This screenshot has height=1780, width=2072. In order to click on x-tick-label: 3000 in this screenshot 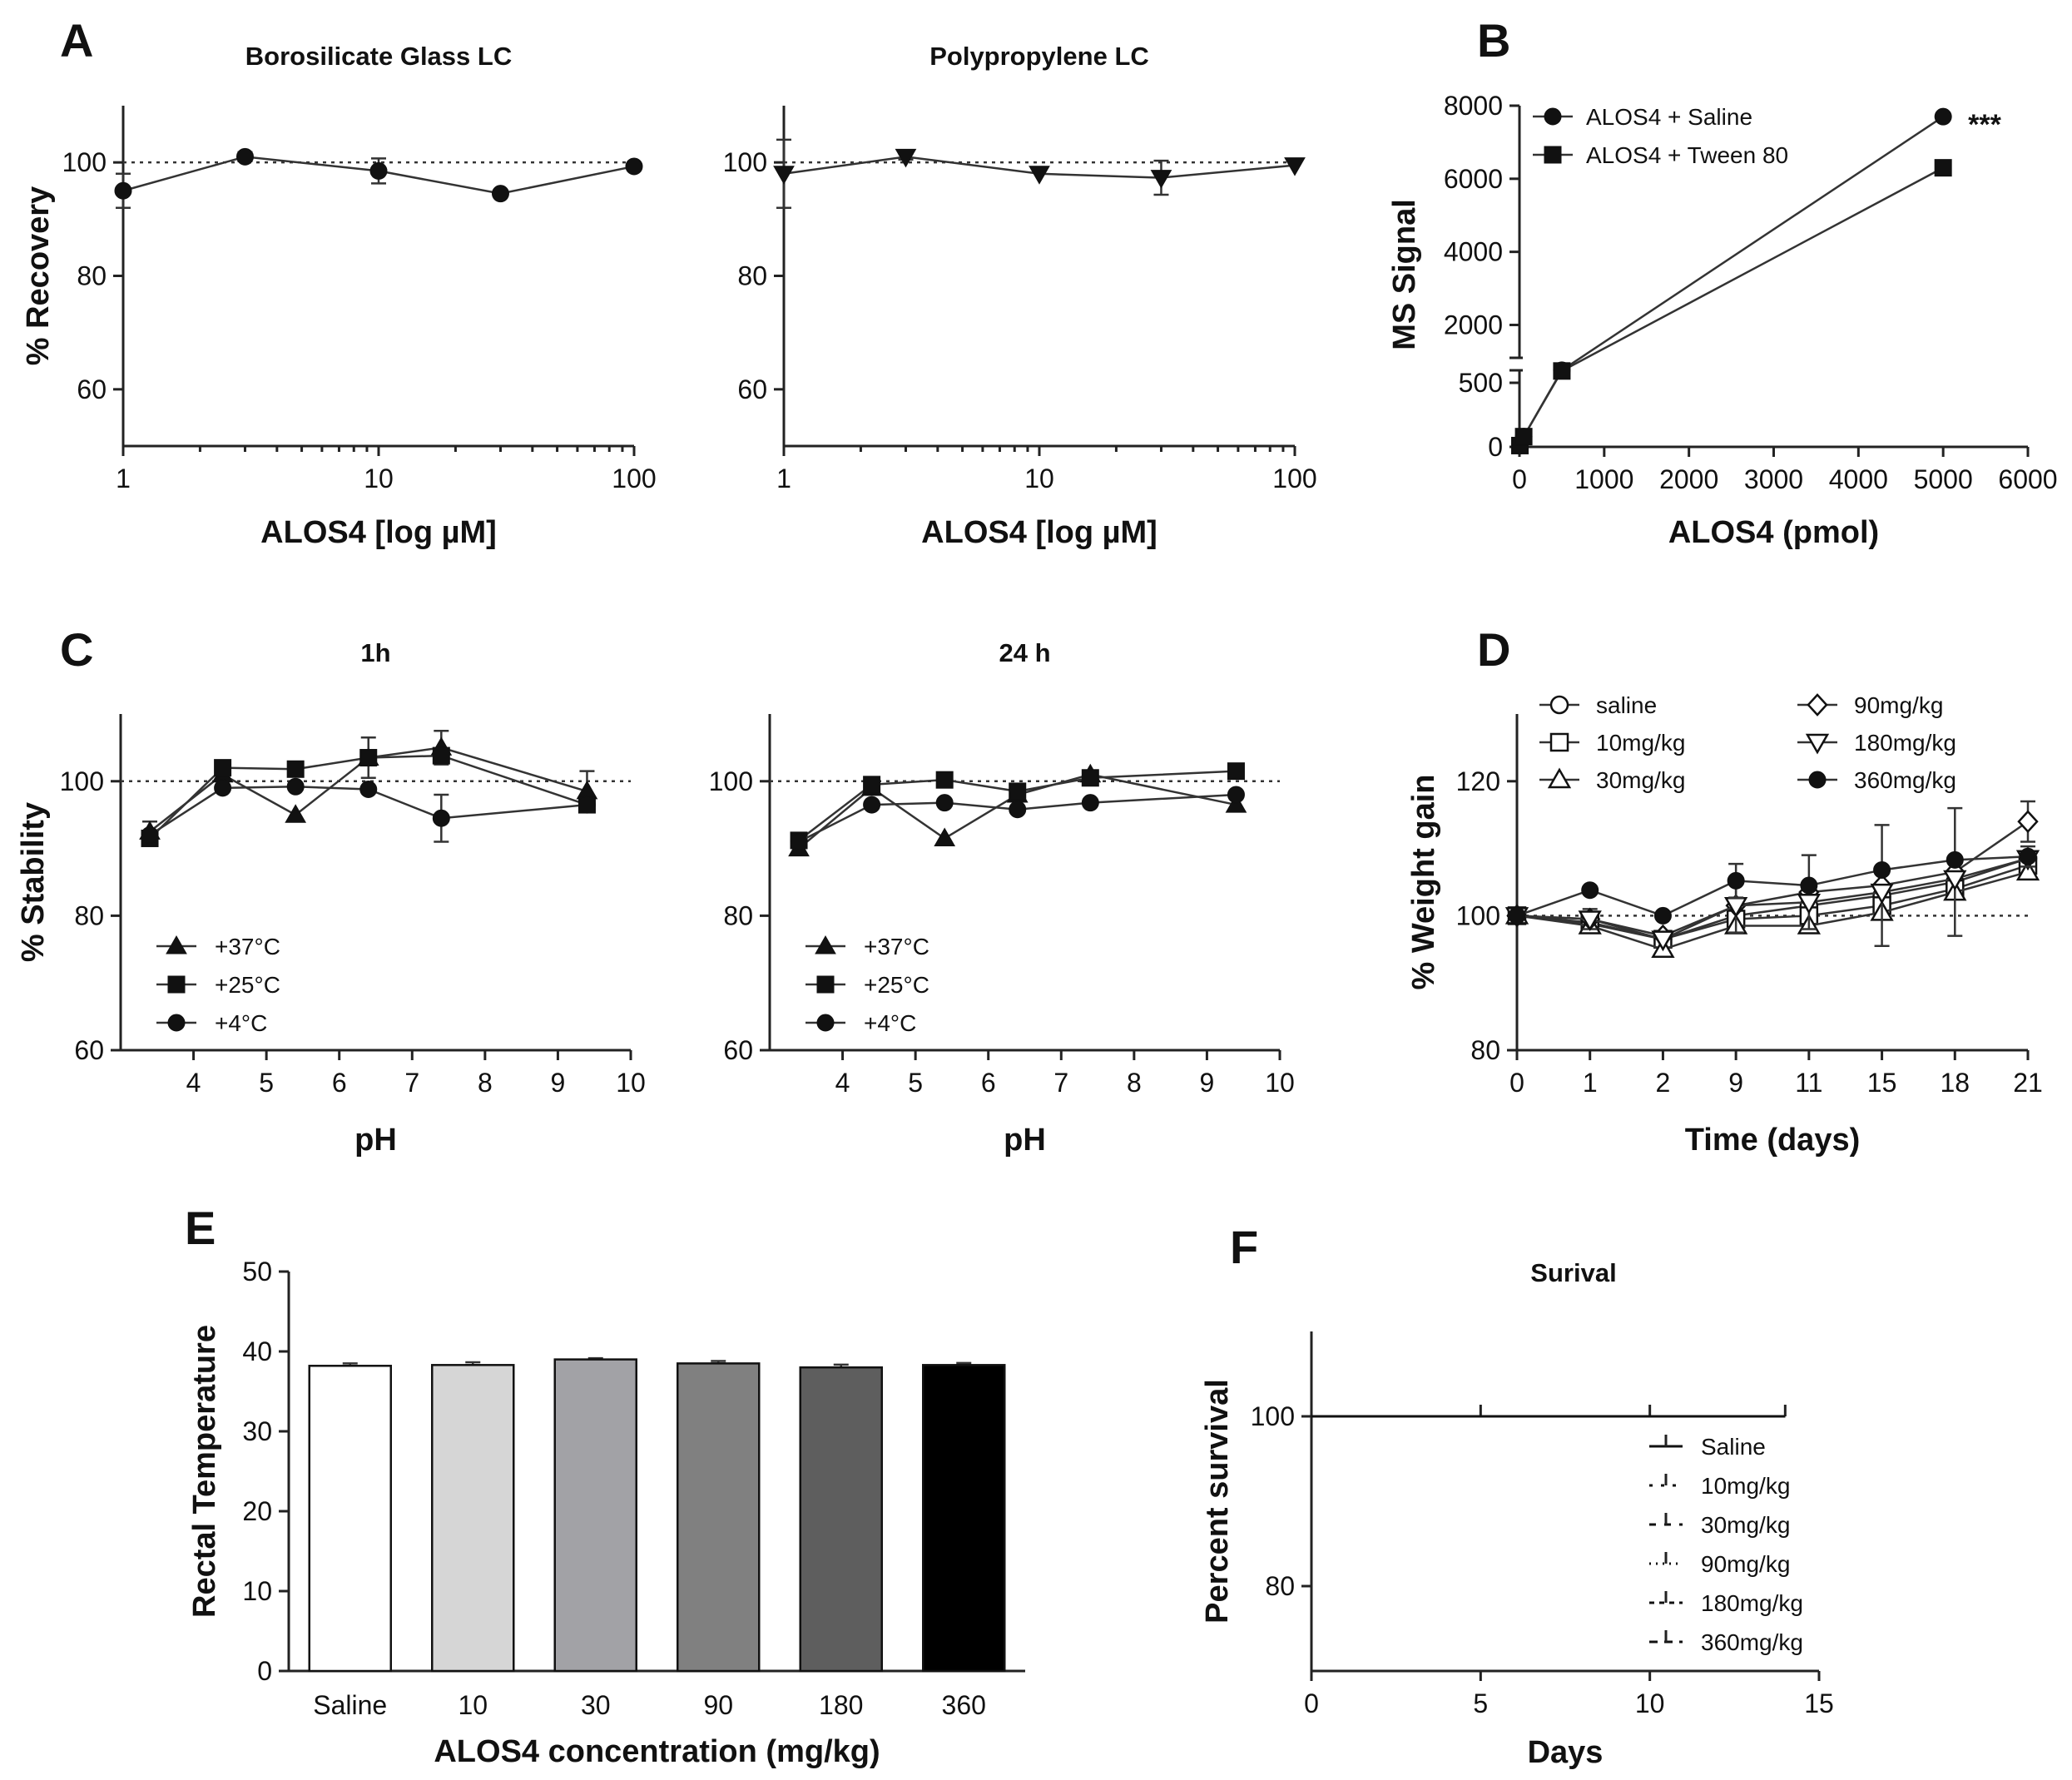, I will do `click(1773, 479)`.